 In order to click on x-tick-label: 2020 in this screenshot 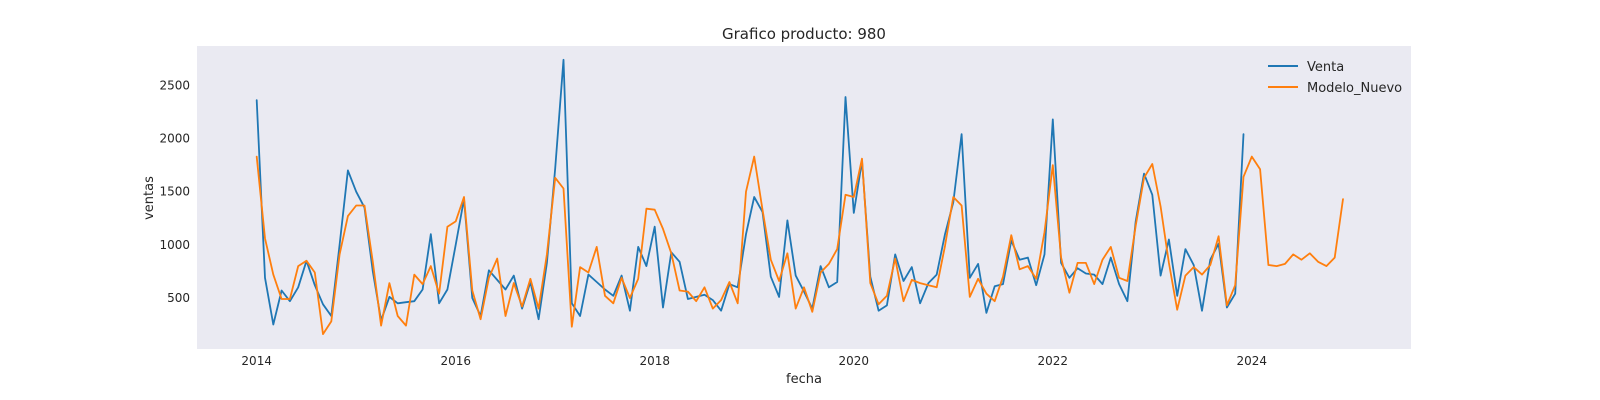, I will do `click(853, 361)`.